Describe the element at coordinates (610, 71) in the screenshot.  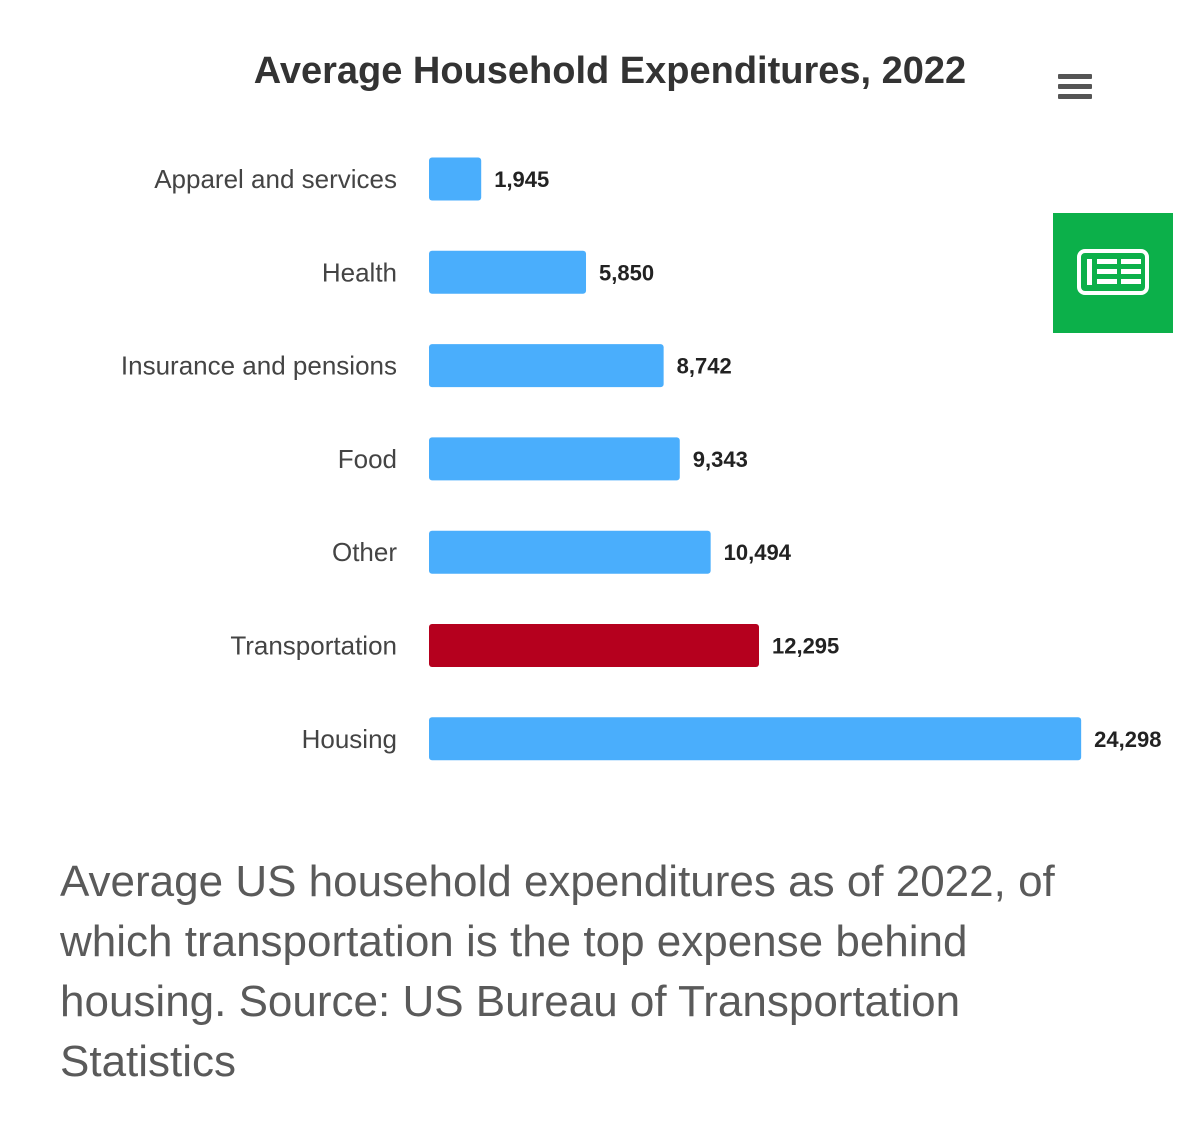
I see `chart-title: Average Household Expenditures, 2022` at that location.